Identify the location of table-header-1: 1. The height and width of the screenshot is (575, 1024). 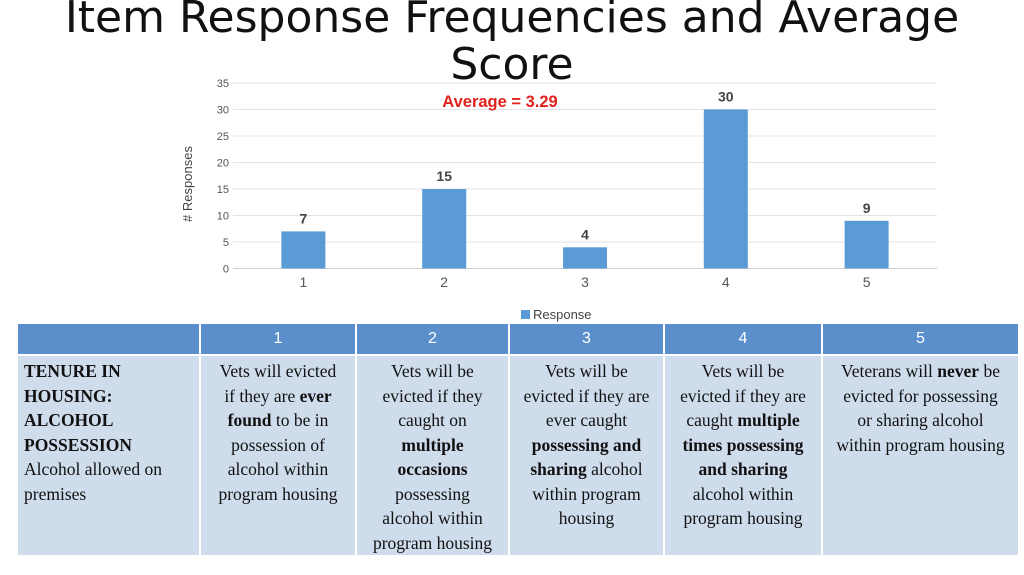
(278, 339).